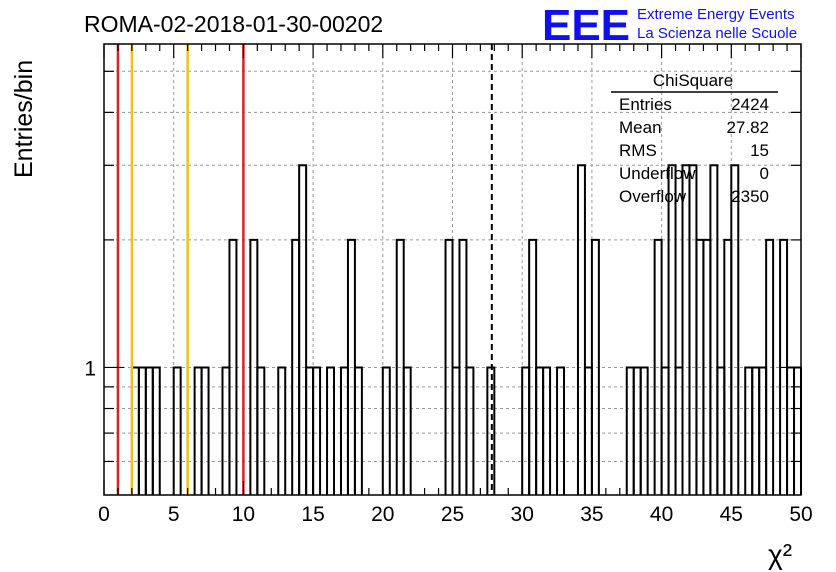 This screenshot has height=572, width=836. What do you see at coordinates (693, 80) in the screenshot?
I see `stats-title: ChiSquare` at bounding box center [693, 80].